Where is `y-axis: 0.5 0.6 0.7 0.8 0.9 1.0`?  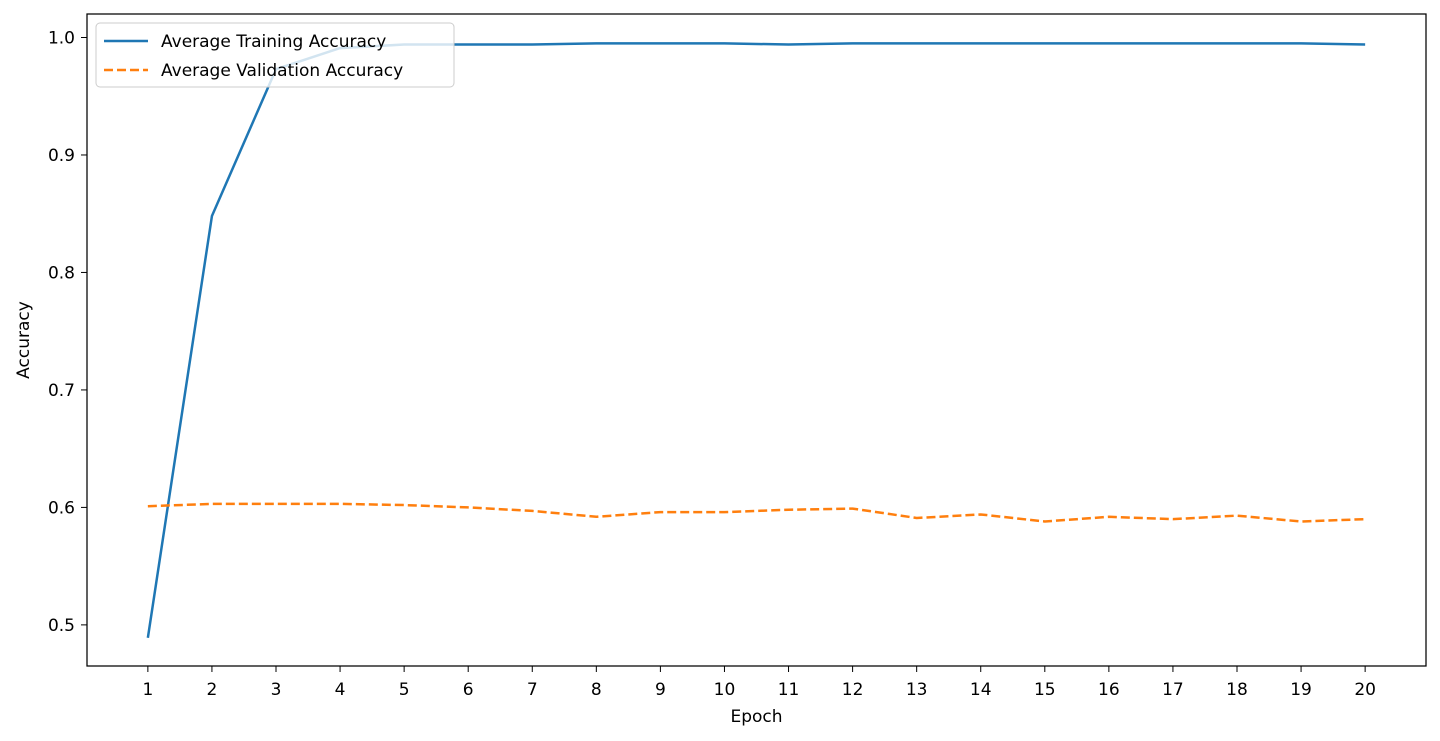
y-axis: 0.5 0.6 0.7 0.8 0.9 1.0 is located at coordinates (67, 332).